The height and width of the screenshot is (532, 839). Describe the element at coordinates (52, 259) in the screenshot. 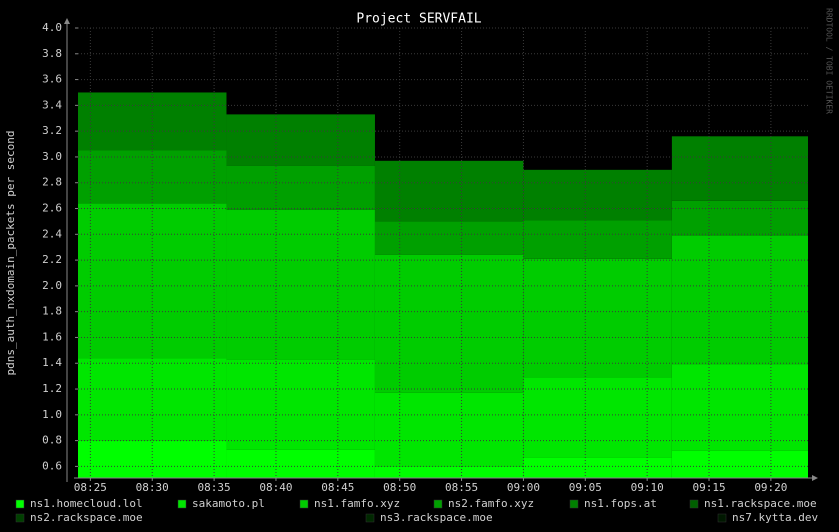

I see `y-tick-label: 2.2` at that location.